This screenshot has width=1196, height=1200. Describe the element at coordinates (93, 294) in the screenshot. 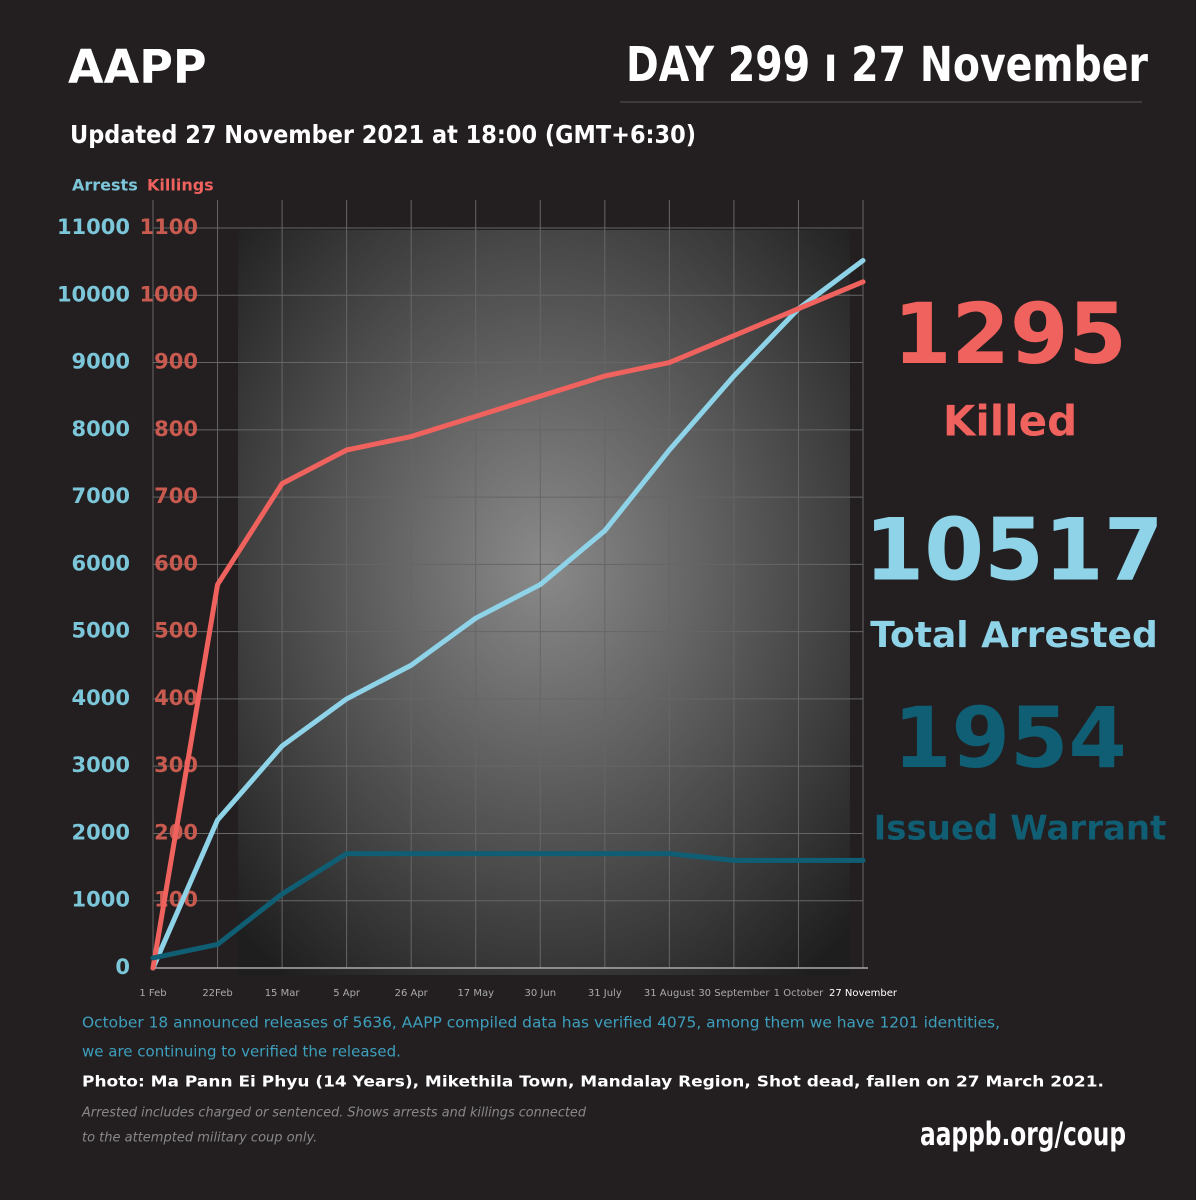

I see `y-tick-label: 10000` at that location.